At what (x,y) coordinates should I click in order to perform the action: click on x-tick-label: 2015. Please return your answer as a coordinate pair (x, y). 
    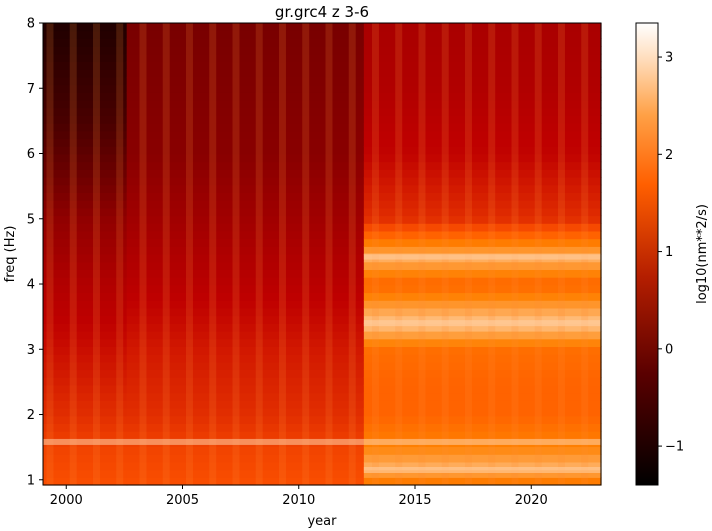
    Looking at the image, I should click on (414, 500).